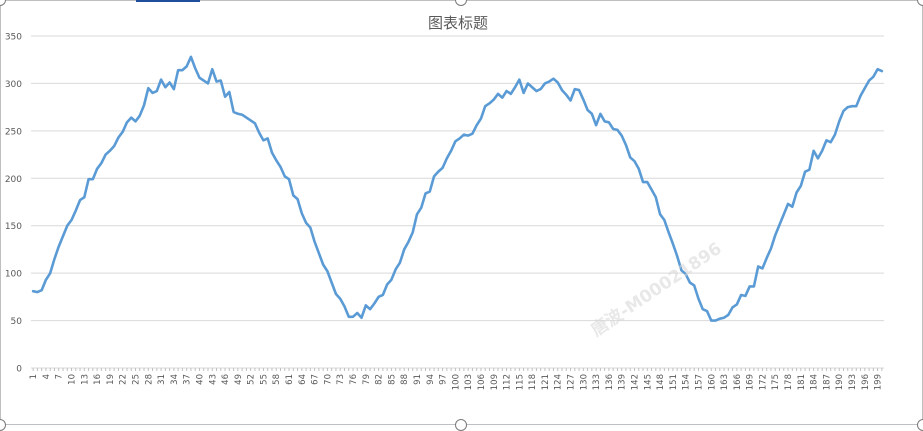 This screenshot has height=431, width=923. Describe the element at coordinates (226, 379) in the screenshot. I see `x-tick-label: 46` at that location.